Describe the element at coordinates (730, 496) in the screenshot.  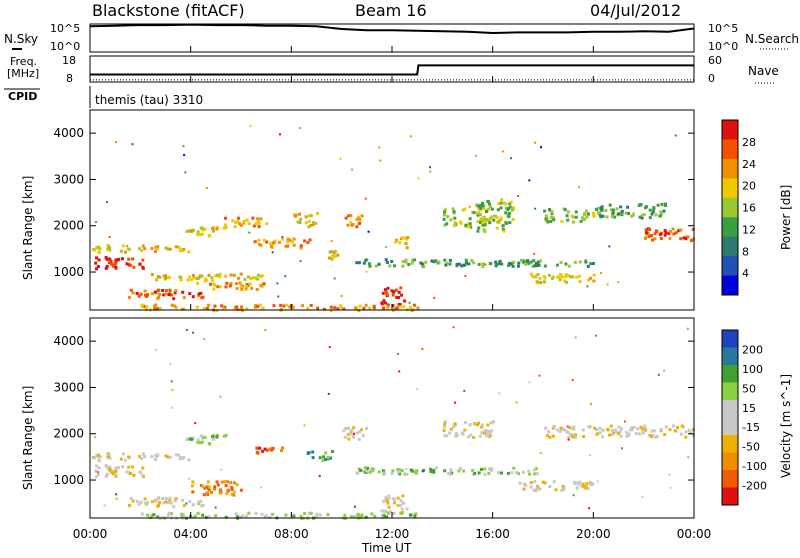
I see `velocity-colorbar-swatch` at that location.